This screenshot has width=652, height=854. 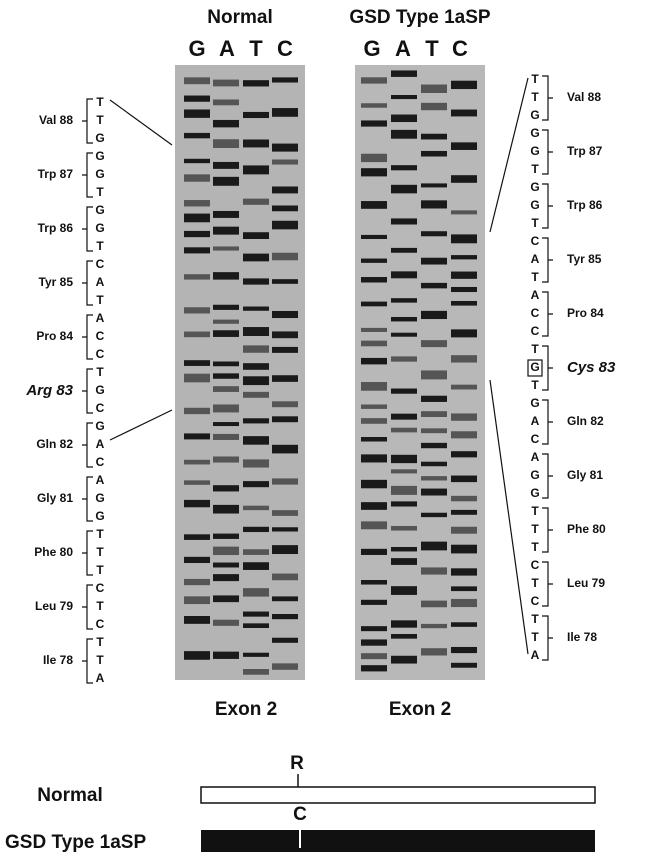 I want to click on normal-bar, so click(x=398, y=795).